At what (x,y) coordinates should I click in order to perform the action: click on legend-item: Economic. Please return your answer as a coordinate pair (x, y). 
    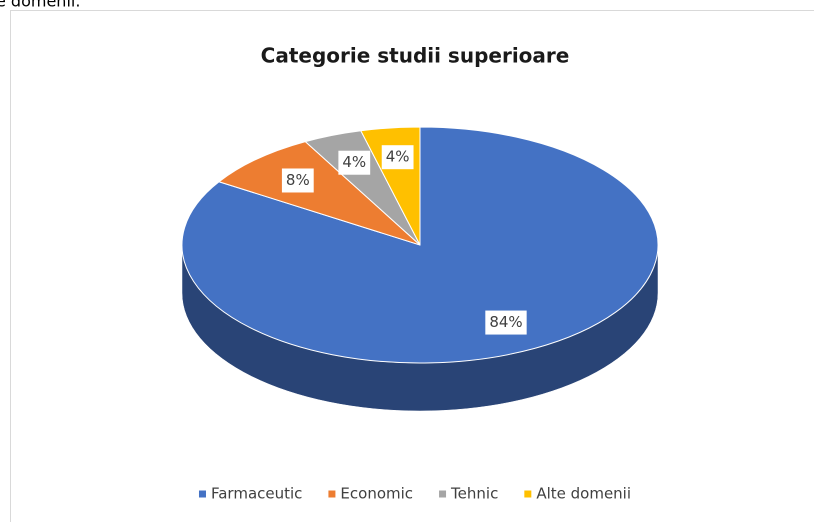
    Looking at the image, I should click on (370, 494).